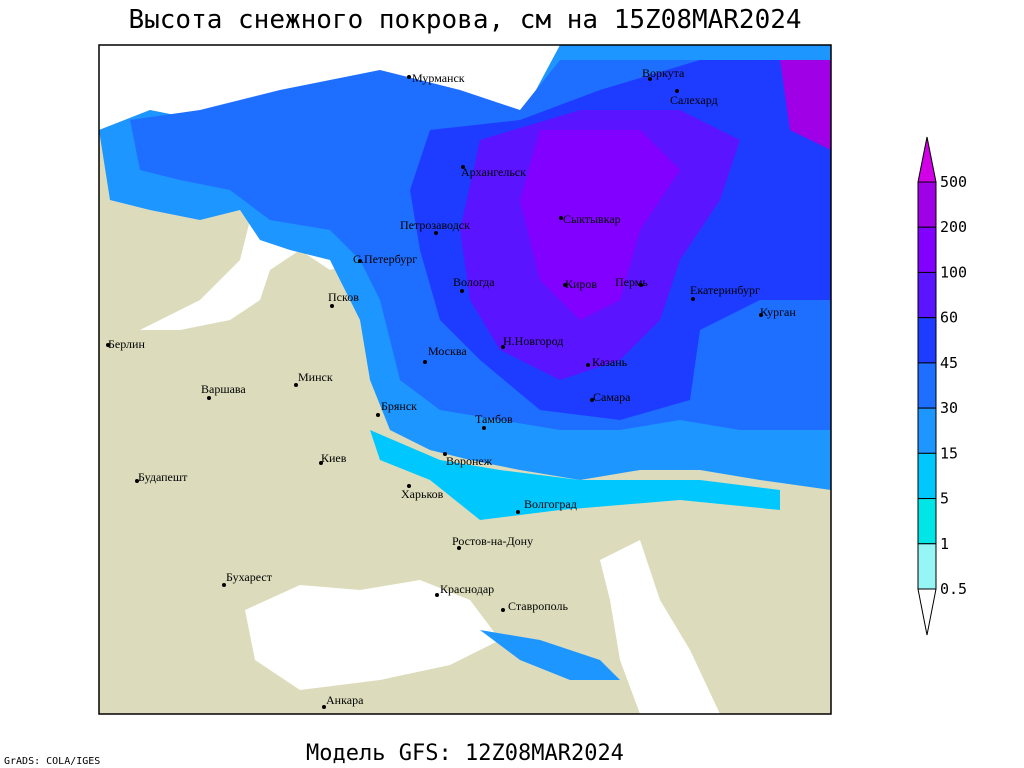 This screenshot has height=768, width=1024. What do you see at coordinates (438, 78) in the screenshot?
I see `city-label: Мурманск` at bounding box center [438, 78].